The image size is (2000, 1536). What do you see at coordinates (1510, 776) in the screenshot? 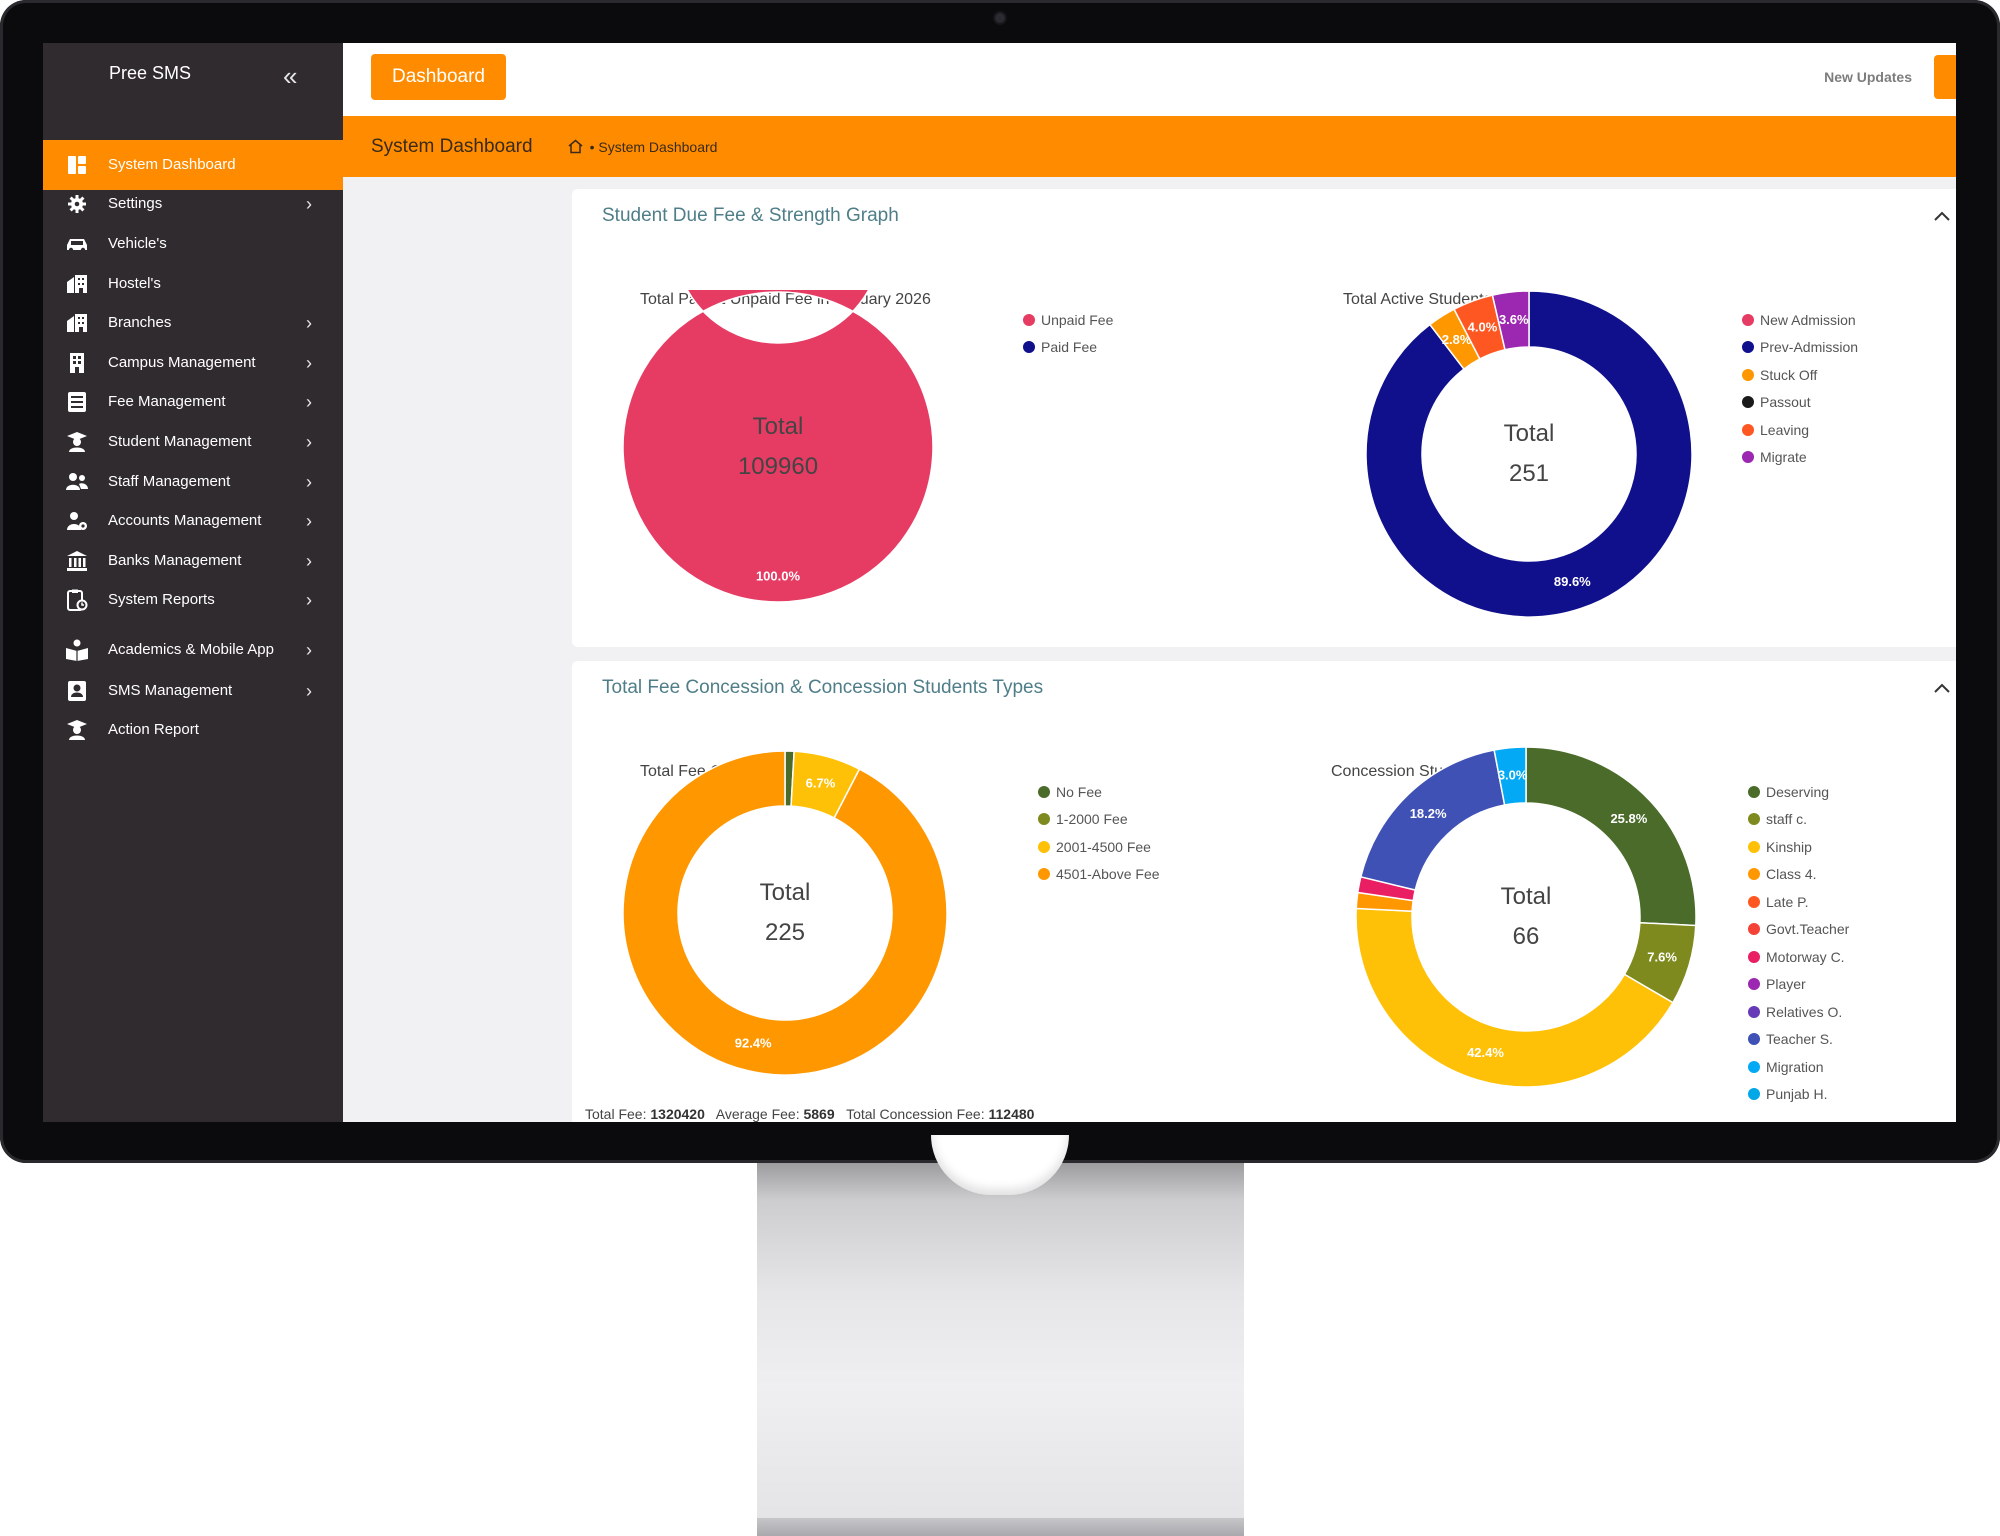
I see `slice-migration` at bounding box center [1510, 776].